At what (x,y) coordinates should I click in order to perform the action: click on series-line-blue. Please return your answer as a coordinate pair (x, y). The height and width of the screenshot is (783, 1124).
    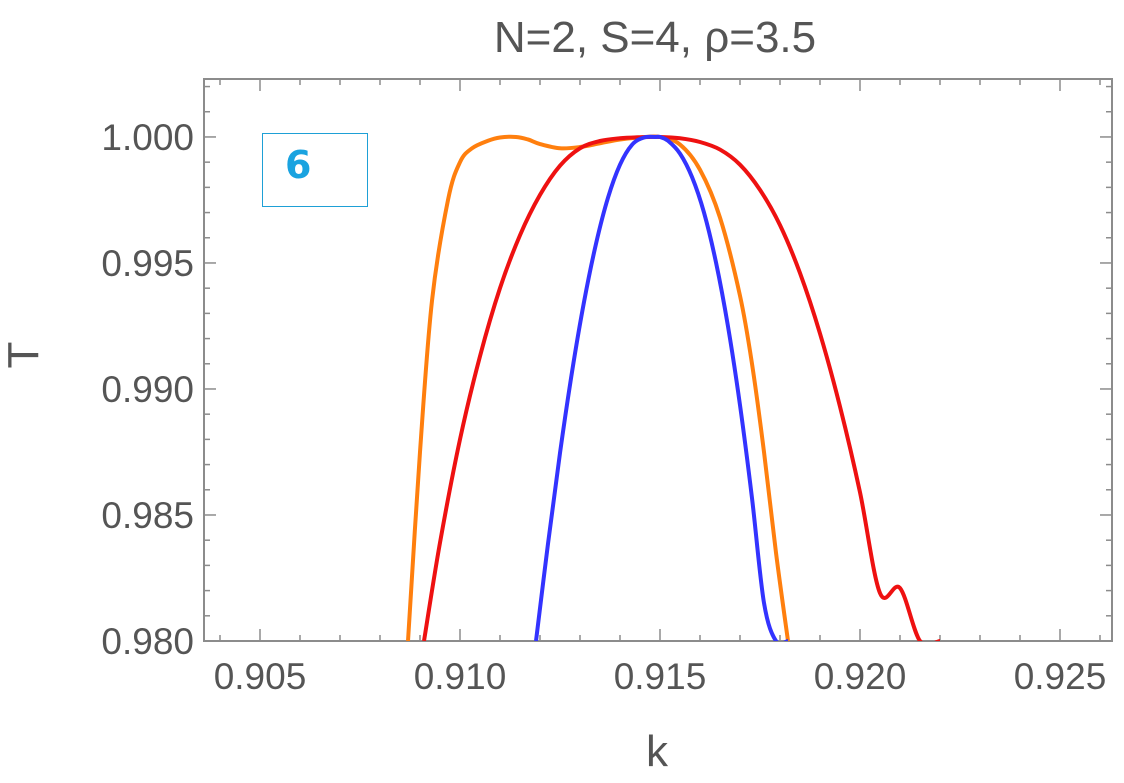
    Looking at the image, I should click on (661, 387).